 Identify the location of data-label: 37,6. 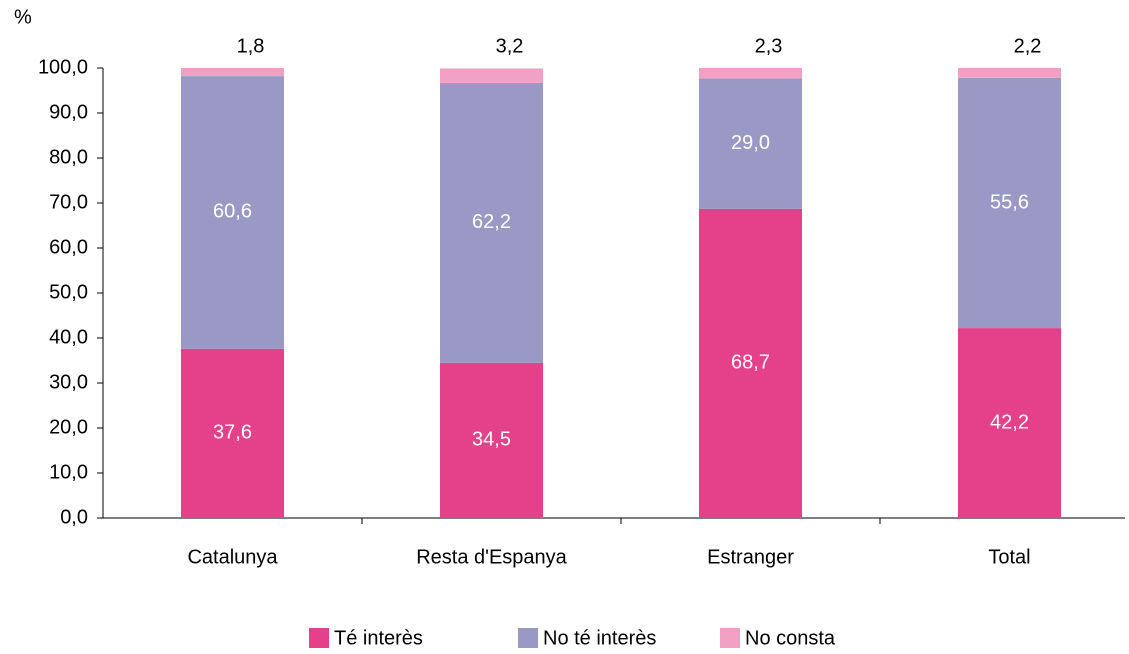
(232, 433).